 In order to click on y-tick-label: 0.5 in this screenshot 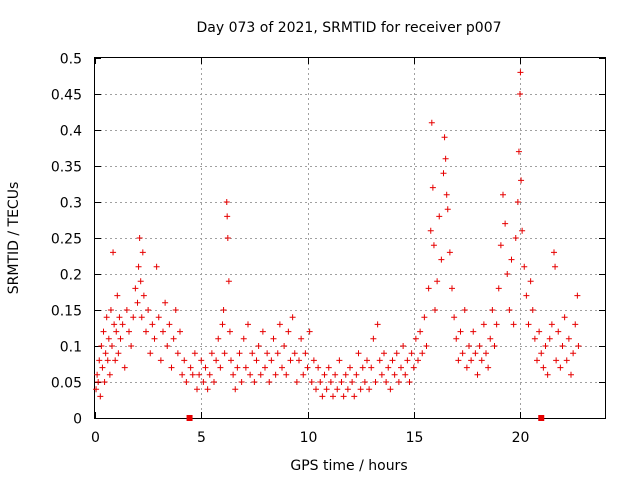, I will do `click(71, 60)`.